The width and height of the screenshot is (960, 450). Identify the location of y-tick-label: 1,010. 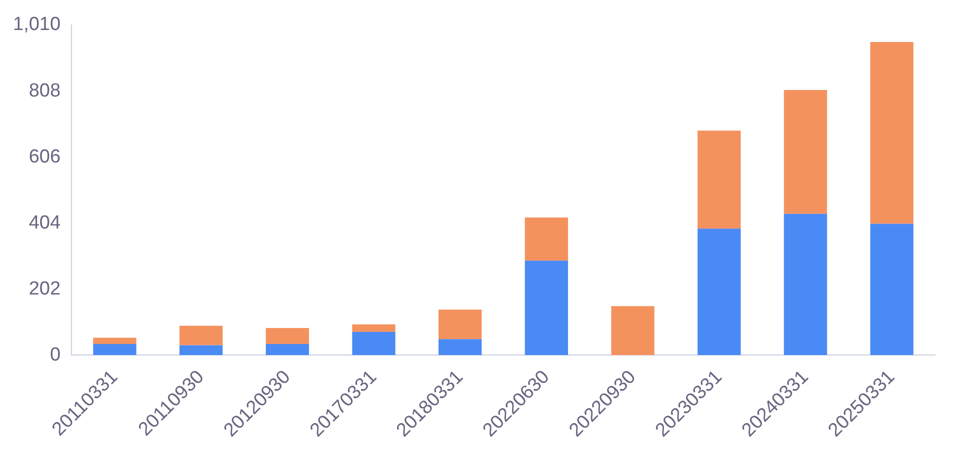
(37, 25).